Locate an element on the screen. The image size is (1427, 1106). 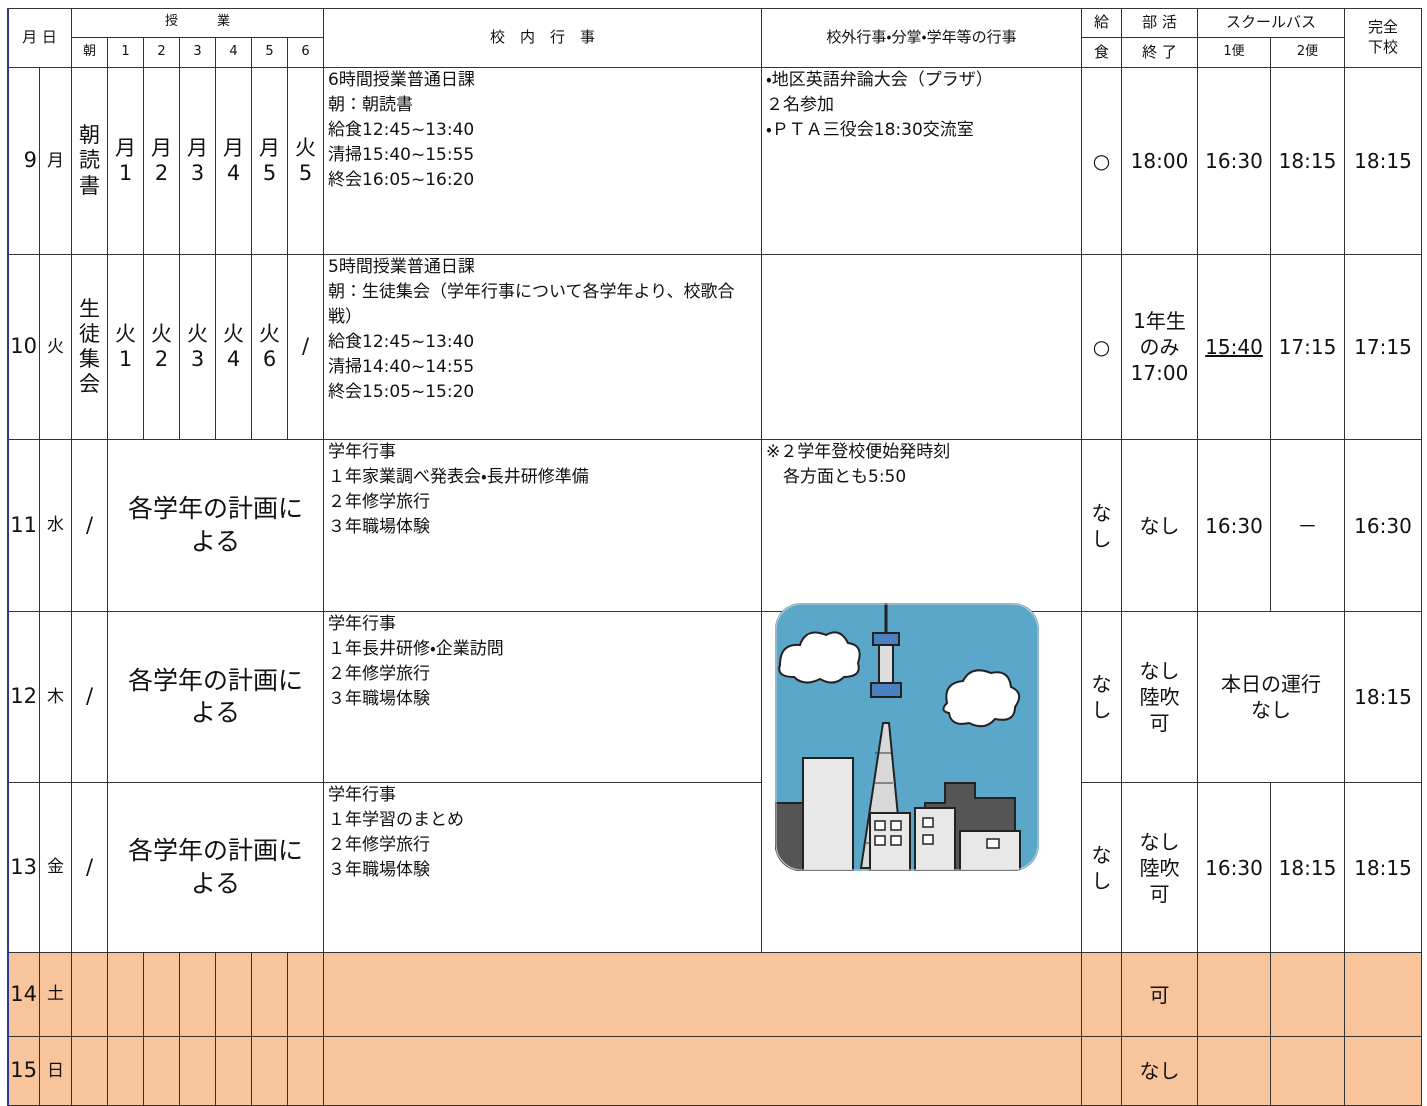
period: 月 5 is located at coordinates (270, 161).